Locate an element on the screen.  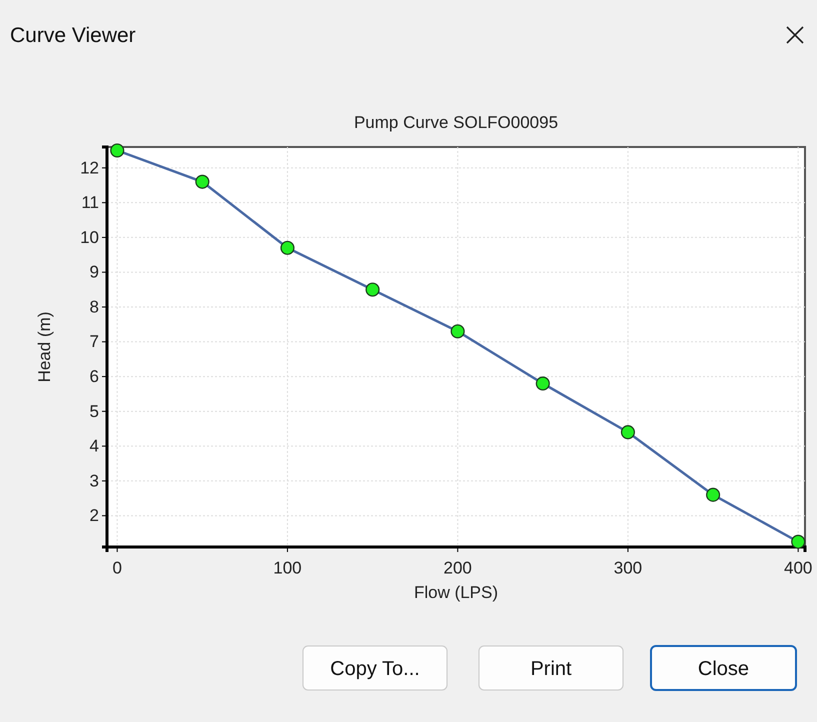
x-tick-label: 400 is located at coordinates (798, 568).